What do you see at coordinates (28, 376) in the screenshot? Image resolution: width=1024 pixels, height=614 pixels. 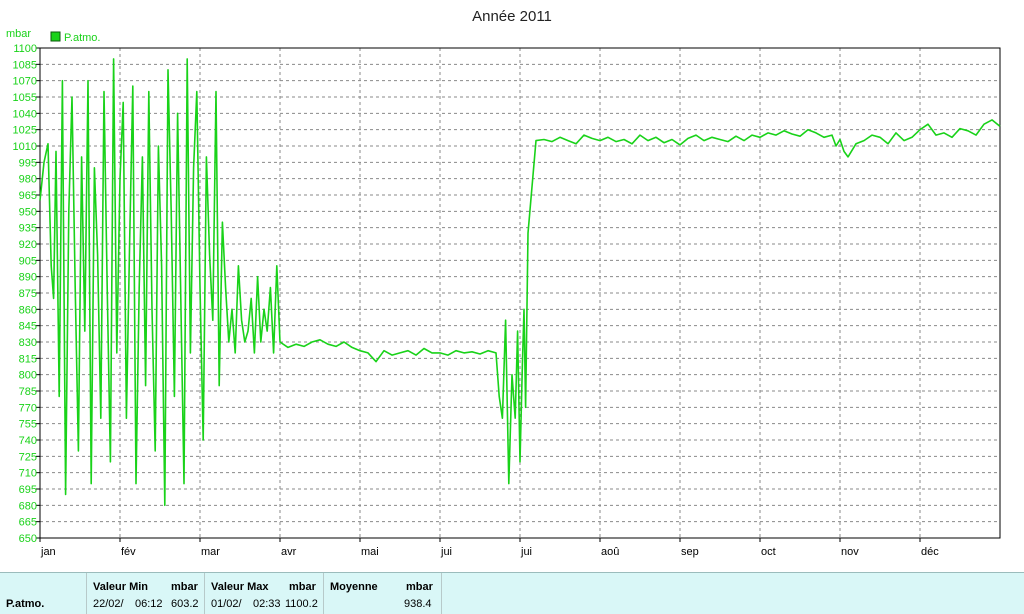 I see `y-tick-label: 800` at bounding box center [28, 376].